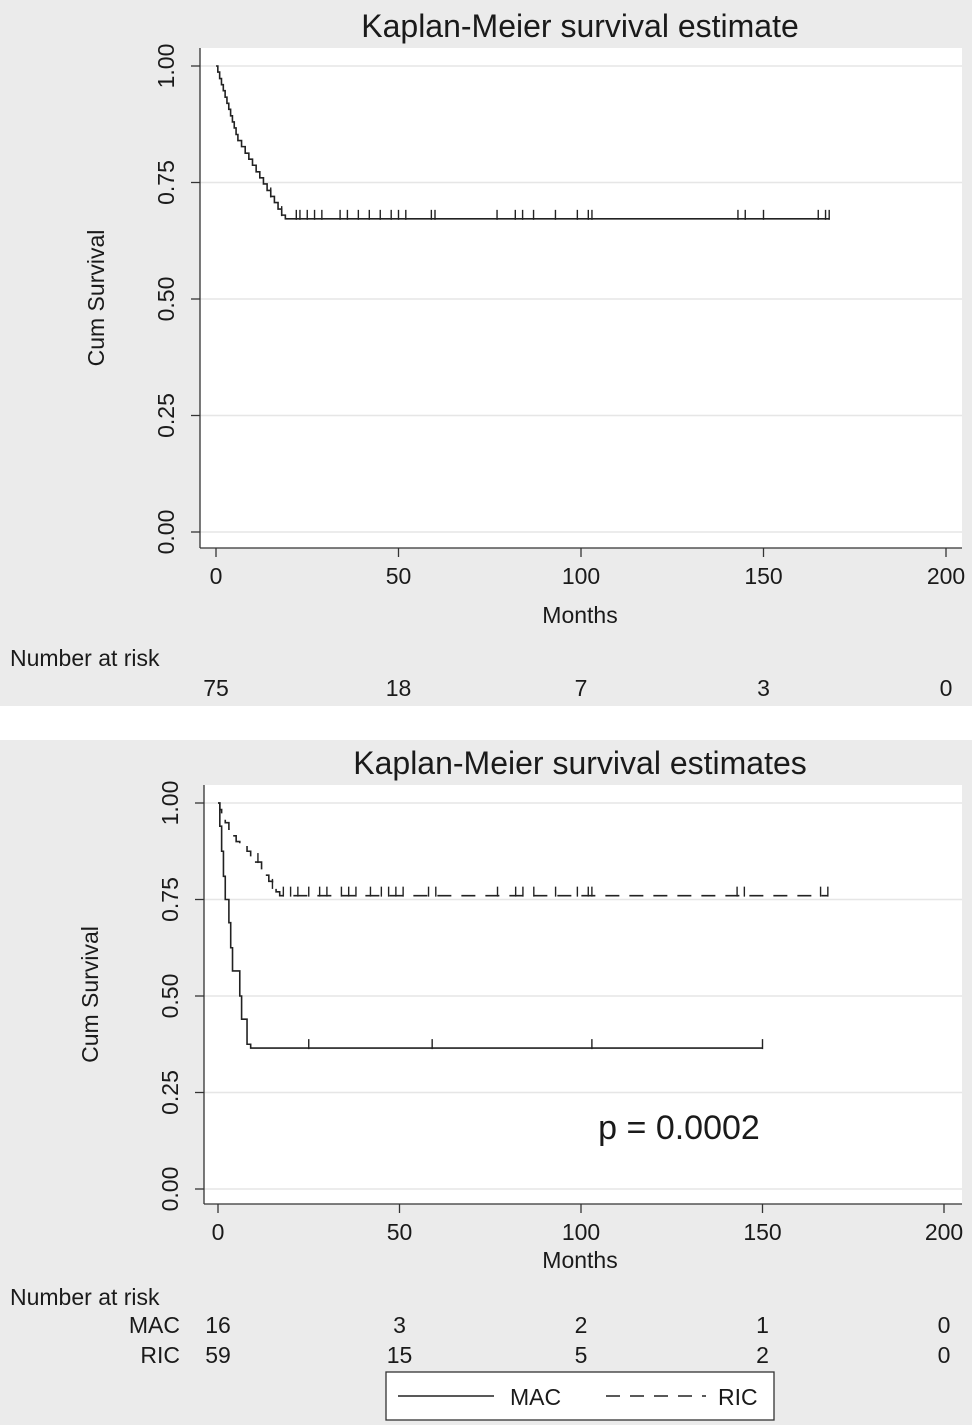  I want to click on legend: MAC RIC, so click(580, 1396).